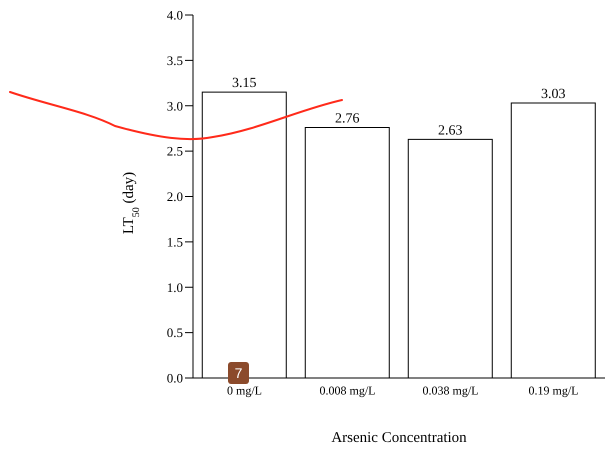  Describe the element at coordinates (174, 106) in the screenshot. I see `y-tick-label: 3.0` at that location.